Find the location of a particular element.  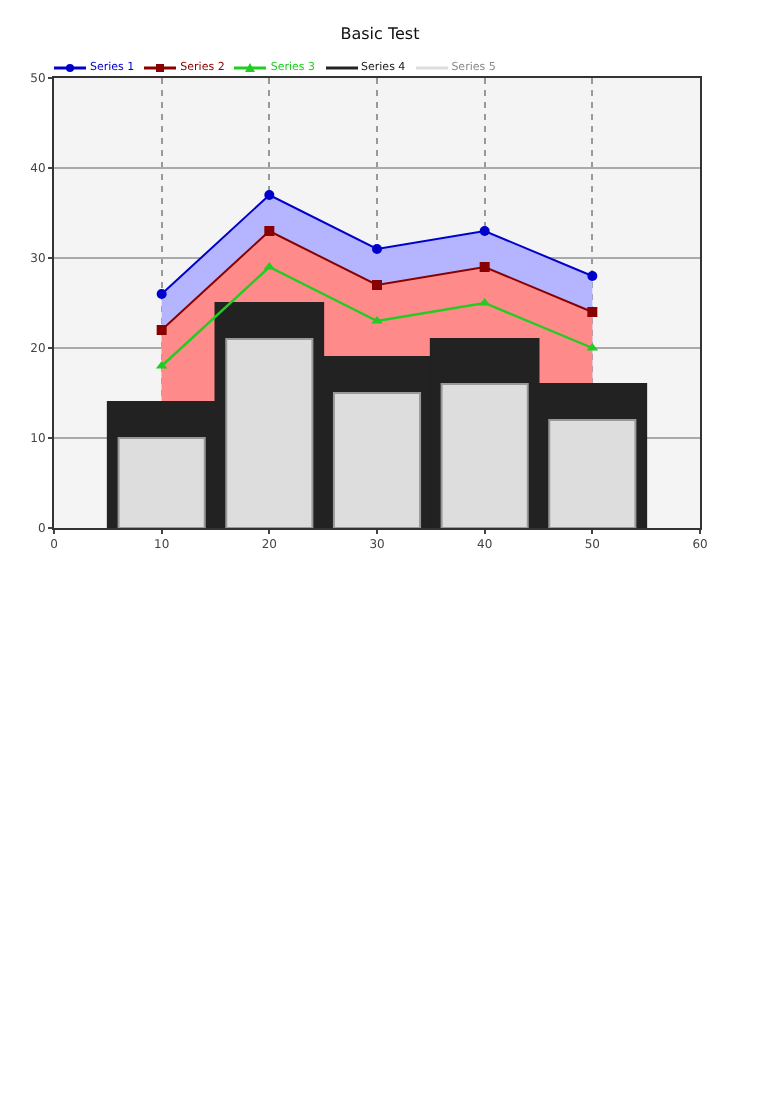

chart-title: Basic Test is located at coordinates (380, 33).